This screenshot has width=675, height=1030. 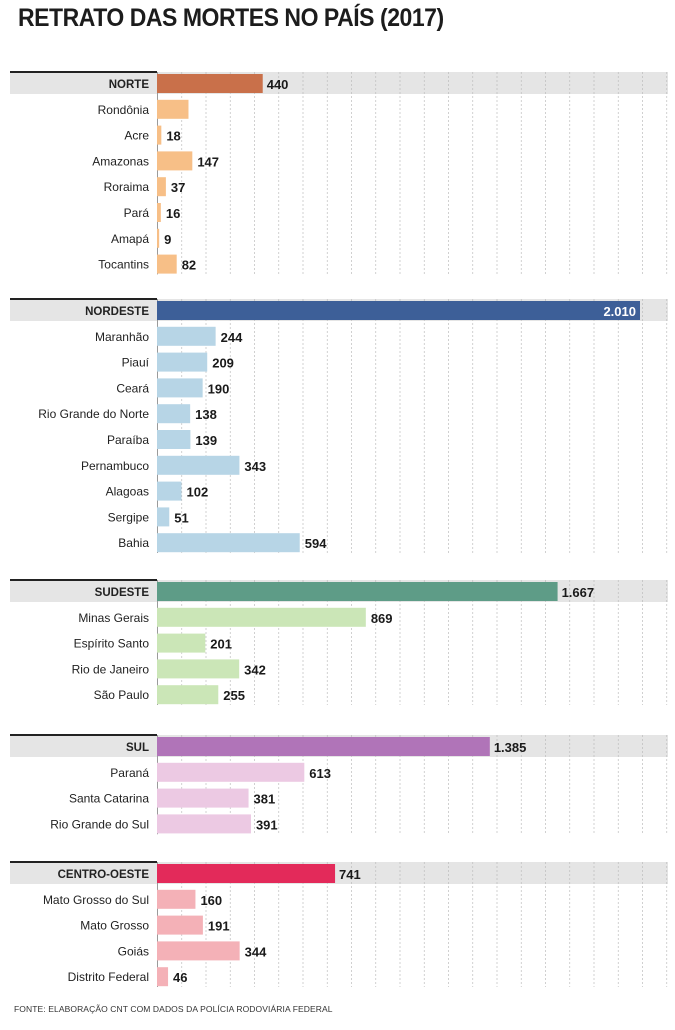 I want to click on state-value-label: 209, so click(x=223, y=363).